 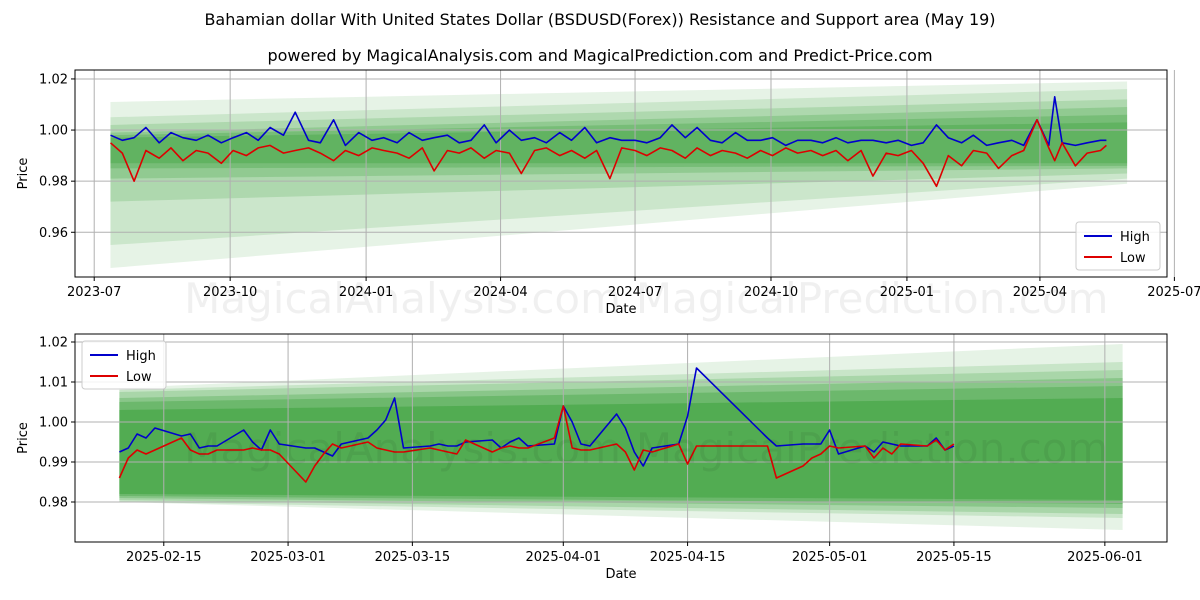 What do you see at coordinates (1173, 292) in the screenshot?
I see `x-tick-label: 2025-07` at bounding box center [1173, 292].